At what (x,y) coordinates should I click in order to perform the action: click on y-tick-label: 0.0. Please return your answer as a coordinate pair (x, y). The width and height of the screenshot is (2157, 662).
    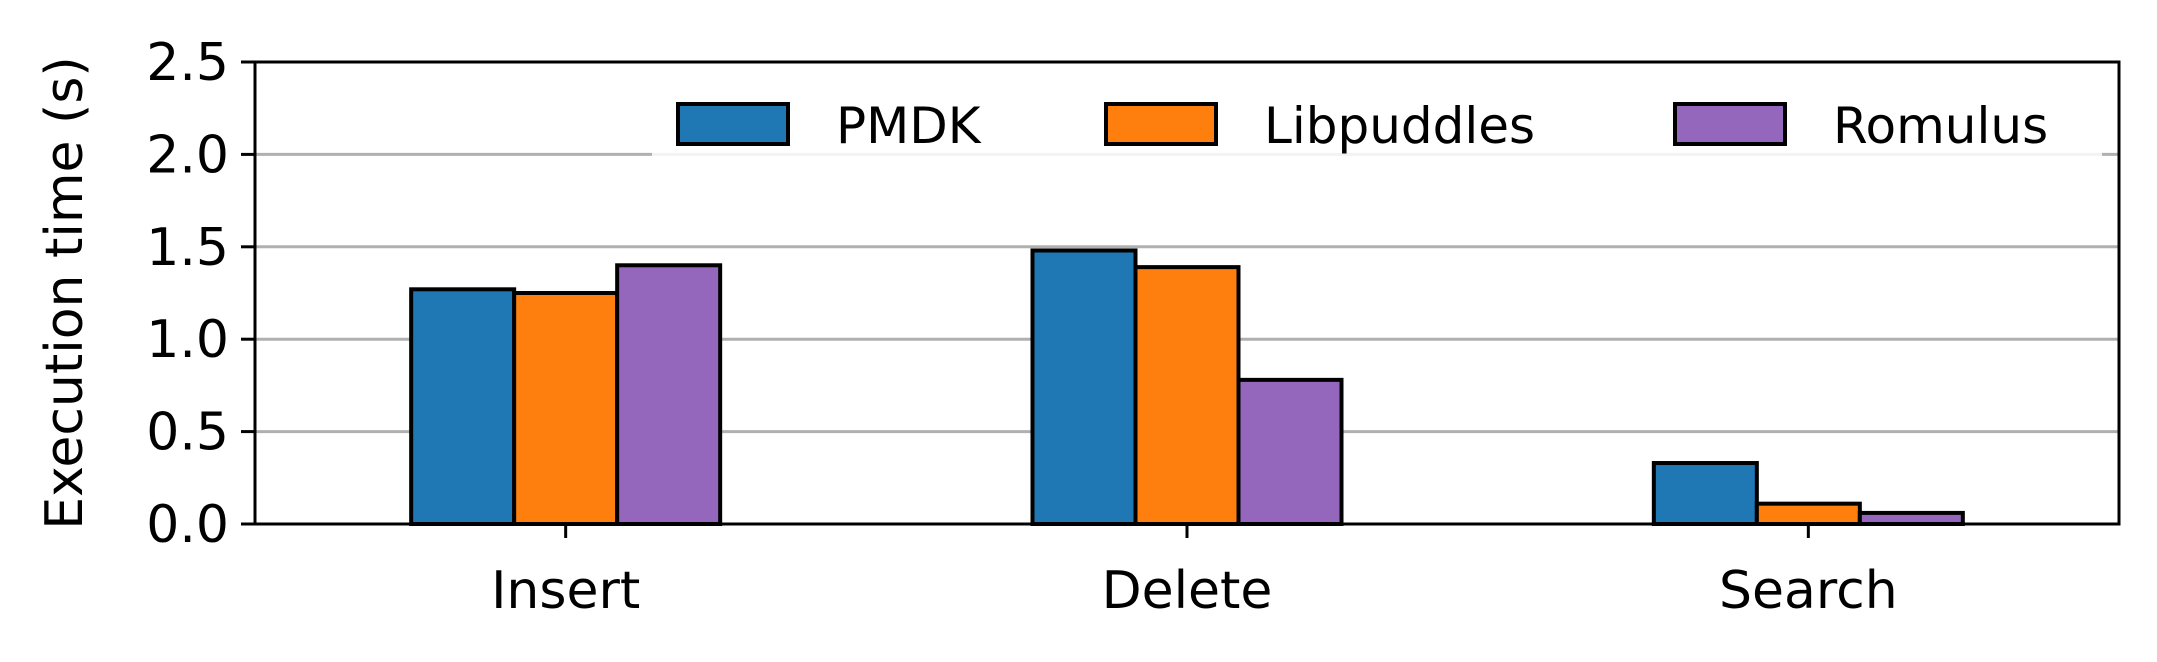
    Looking at the image, I should click on (187, 525).